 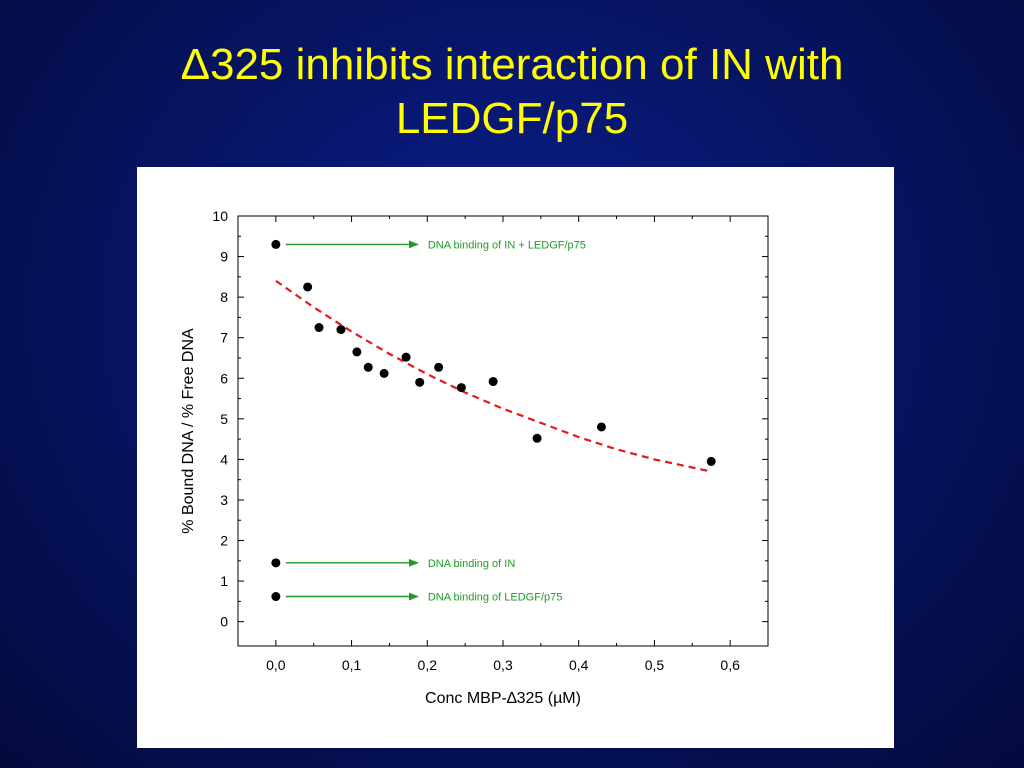 I want to click on y-tick-label: 9, so click(x=224, y=257).